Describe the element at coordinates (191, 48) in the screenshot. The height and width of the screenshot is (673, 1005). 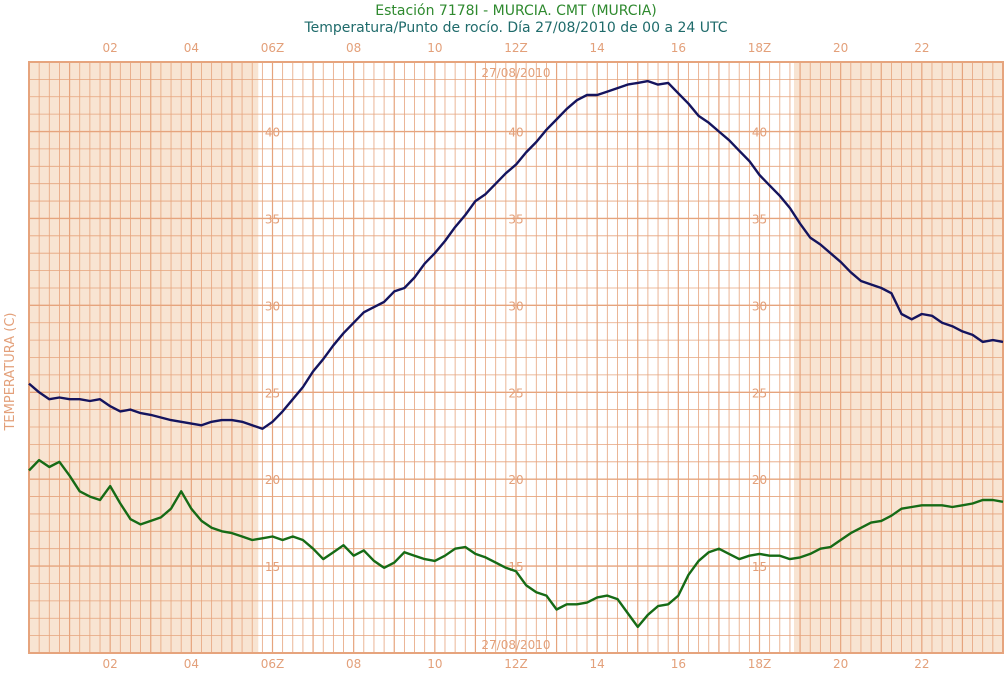
I see `x-tick-label-top: 04` at that location.